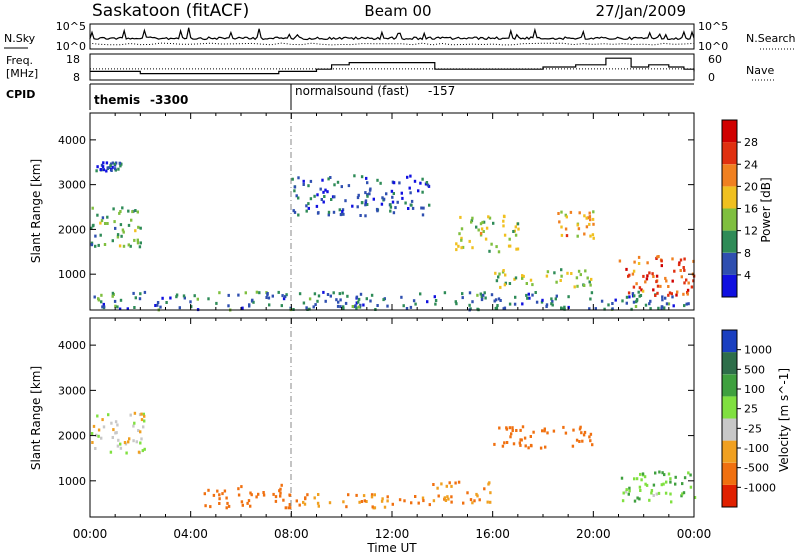 Image resolution: width=800 pixels, height=558 pixels. I want to click on velocity-colorbar-ticks: 1000 500 100 25 -25 -100 -500 -1000, so click(756, 419).